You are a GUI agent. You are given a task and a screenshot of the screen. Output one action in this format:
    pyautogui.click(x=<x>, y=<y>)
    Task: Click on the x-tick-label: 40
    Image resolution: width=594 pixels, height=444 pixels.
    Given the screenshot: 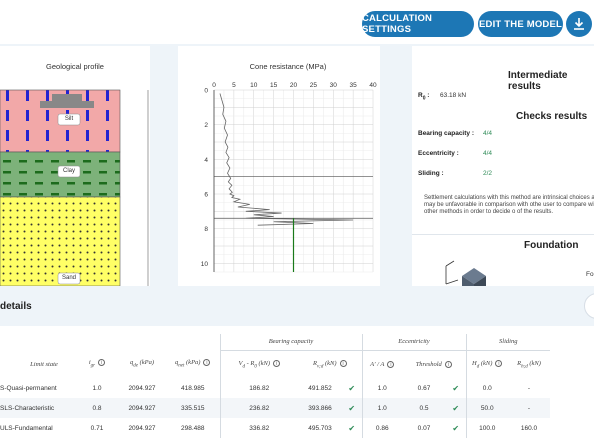 What is the action you would take?
    pyautogui.click(x=373, y=85)
    